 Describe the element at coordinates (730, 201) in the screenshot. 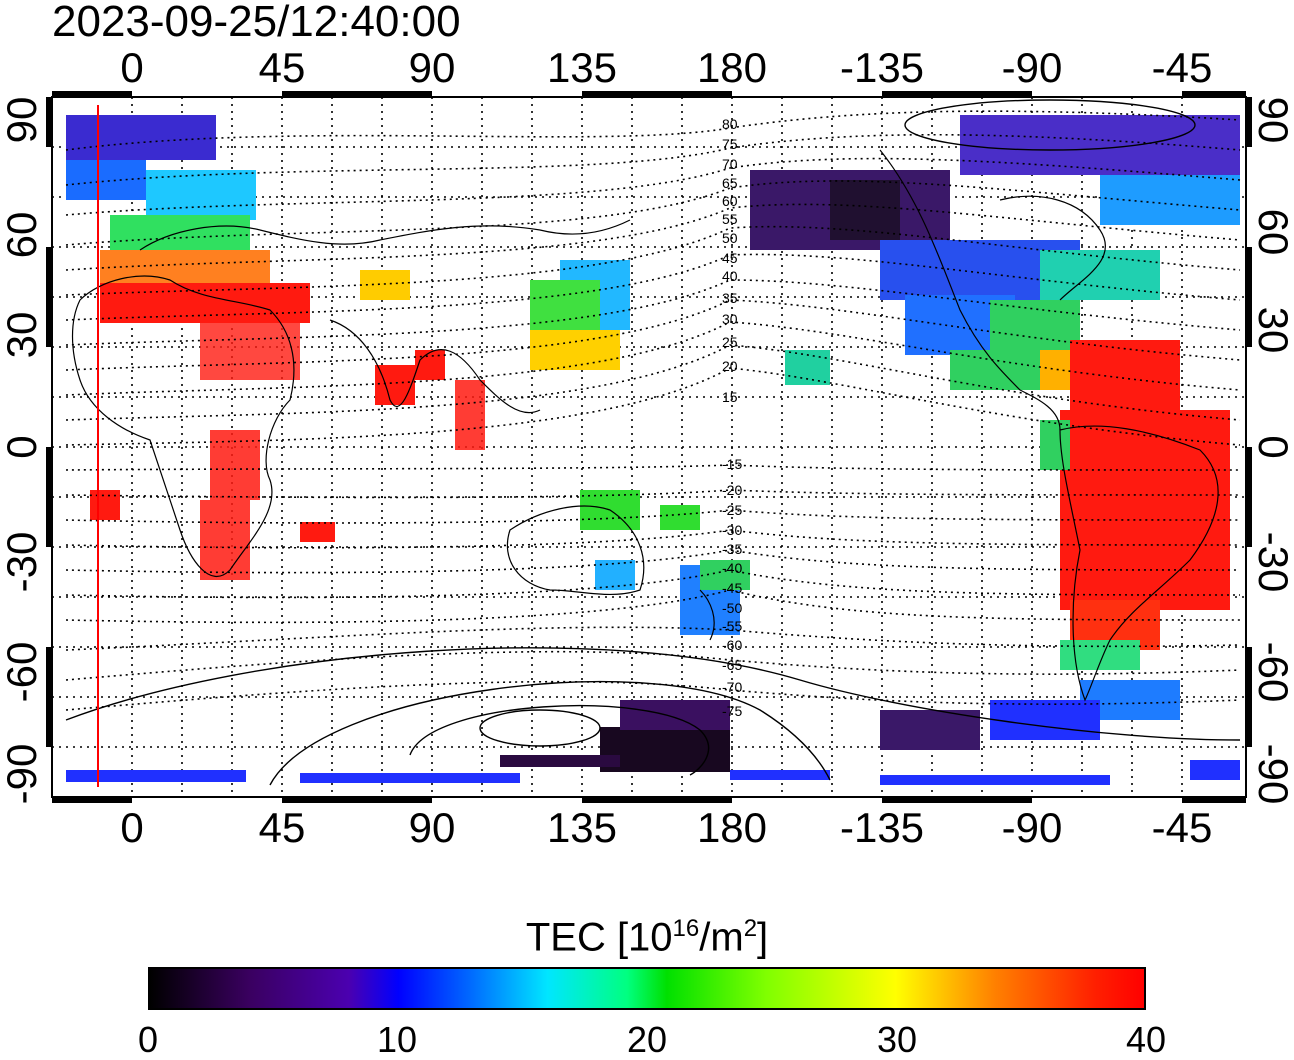

I see `contour-label: 60` at that location.